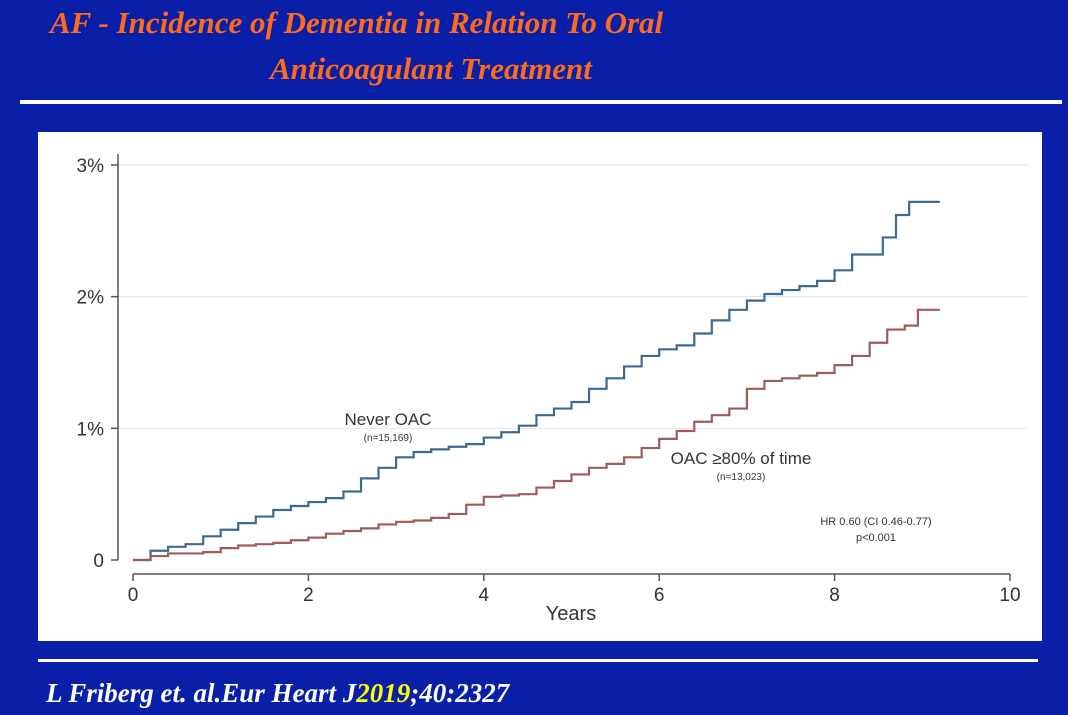 This screenshot has width=1068, height=715. What do you see at coordinates (388, 438) in the screenshot?
I see `series-n-label-0: (n=15,169)` at bounding box center [388, 438].